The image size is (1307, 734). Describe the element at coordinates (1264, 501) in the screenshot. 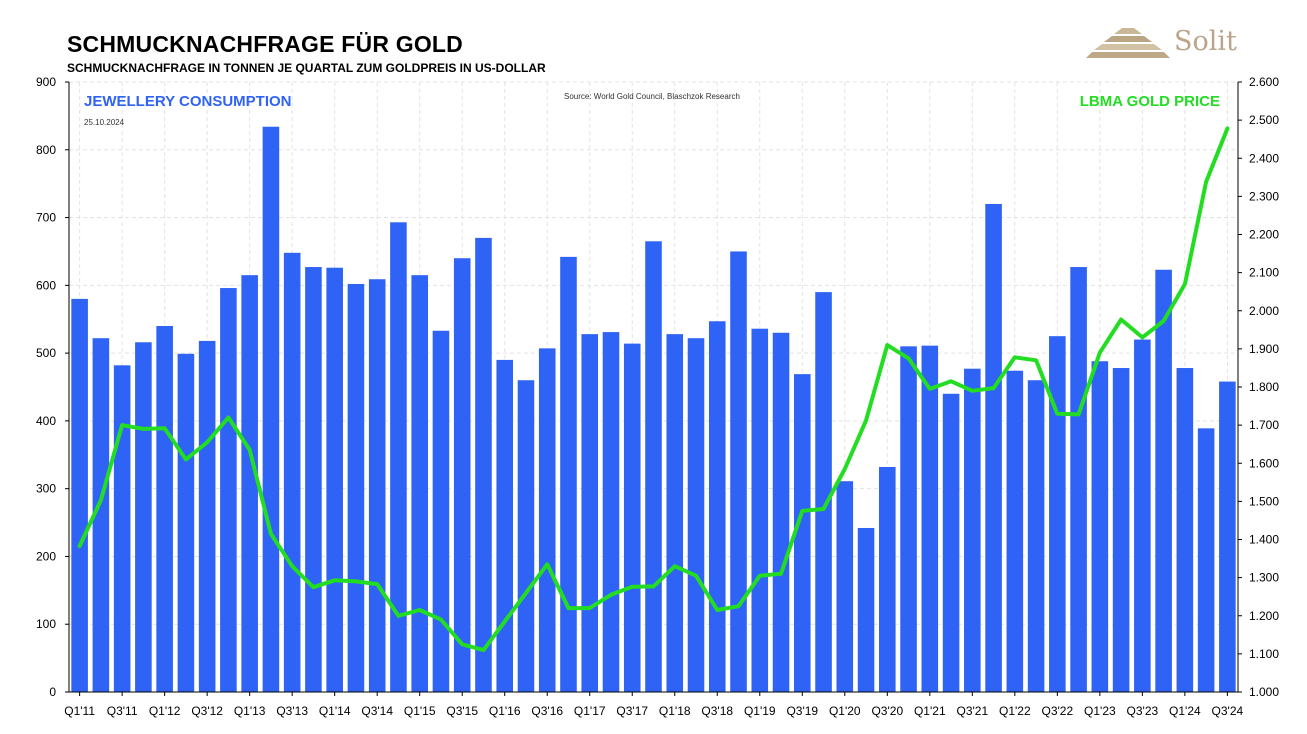

I see `y-right-tick-label: 1.500` at that location.